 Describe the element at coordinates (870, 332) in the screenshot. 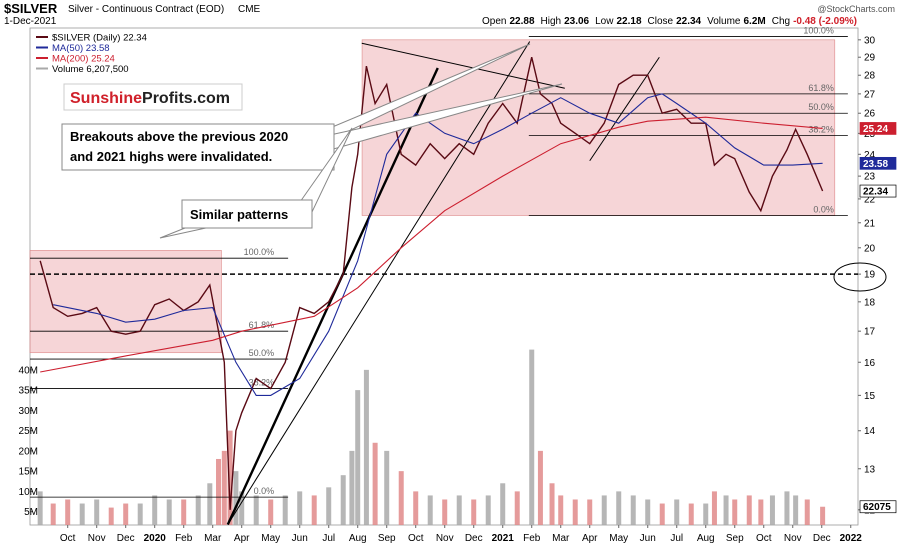

I see `y-tick-label: 17` at that location.